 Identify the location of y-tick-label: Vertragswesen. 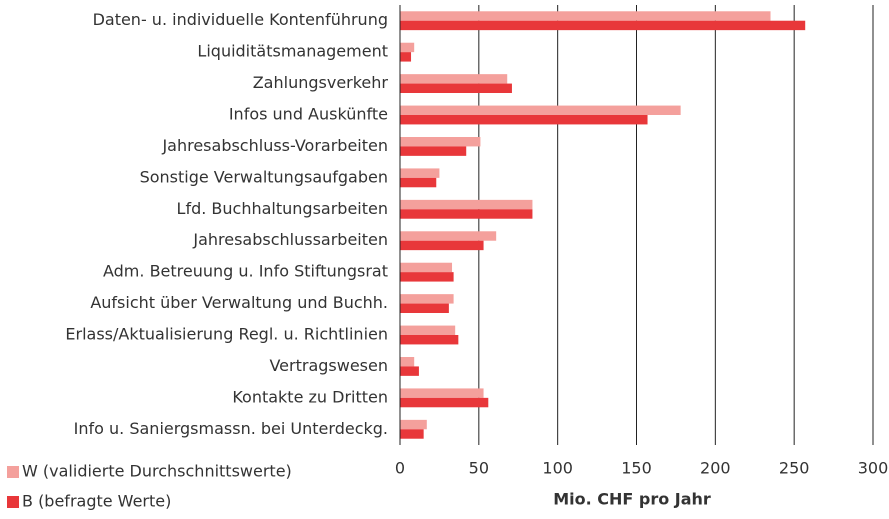
(328, 365).